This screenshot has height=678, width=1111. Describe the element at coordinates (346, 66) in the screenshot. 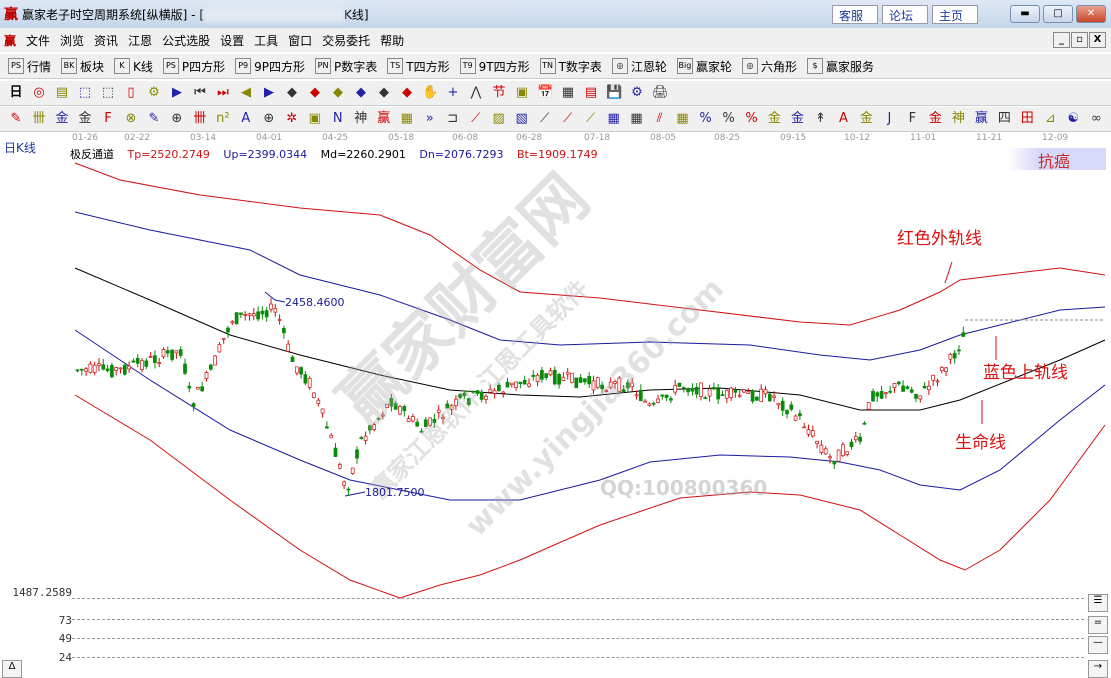

I see `toolbar-item: PN P数字表` at that location.